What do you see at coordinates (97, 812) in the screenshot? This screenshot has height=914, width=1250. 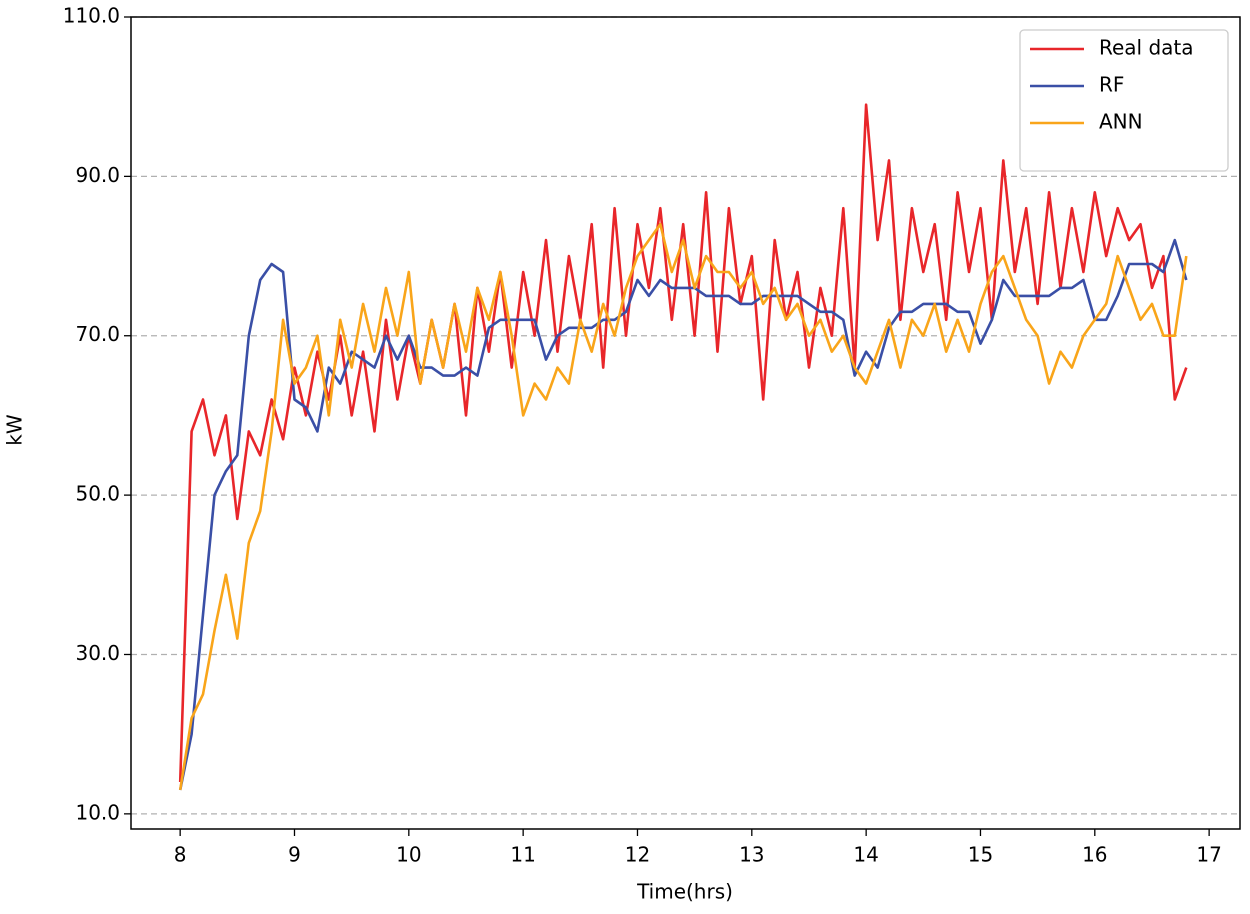 I see `y-tick-label: 10.0` at bounding box center [97, 812].